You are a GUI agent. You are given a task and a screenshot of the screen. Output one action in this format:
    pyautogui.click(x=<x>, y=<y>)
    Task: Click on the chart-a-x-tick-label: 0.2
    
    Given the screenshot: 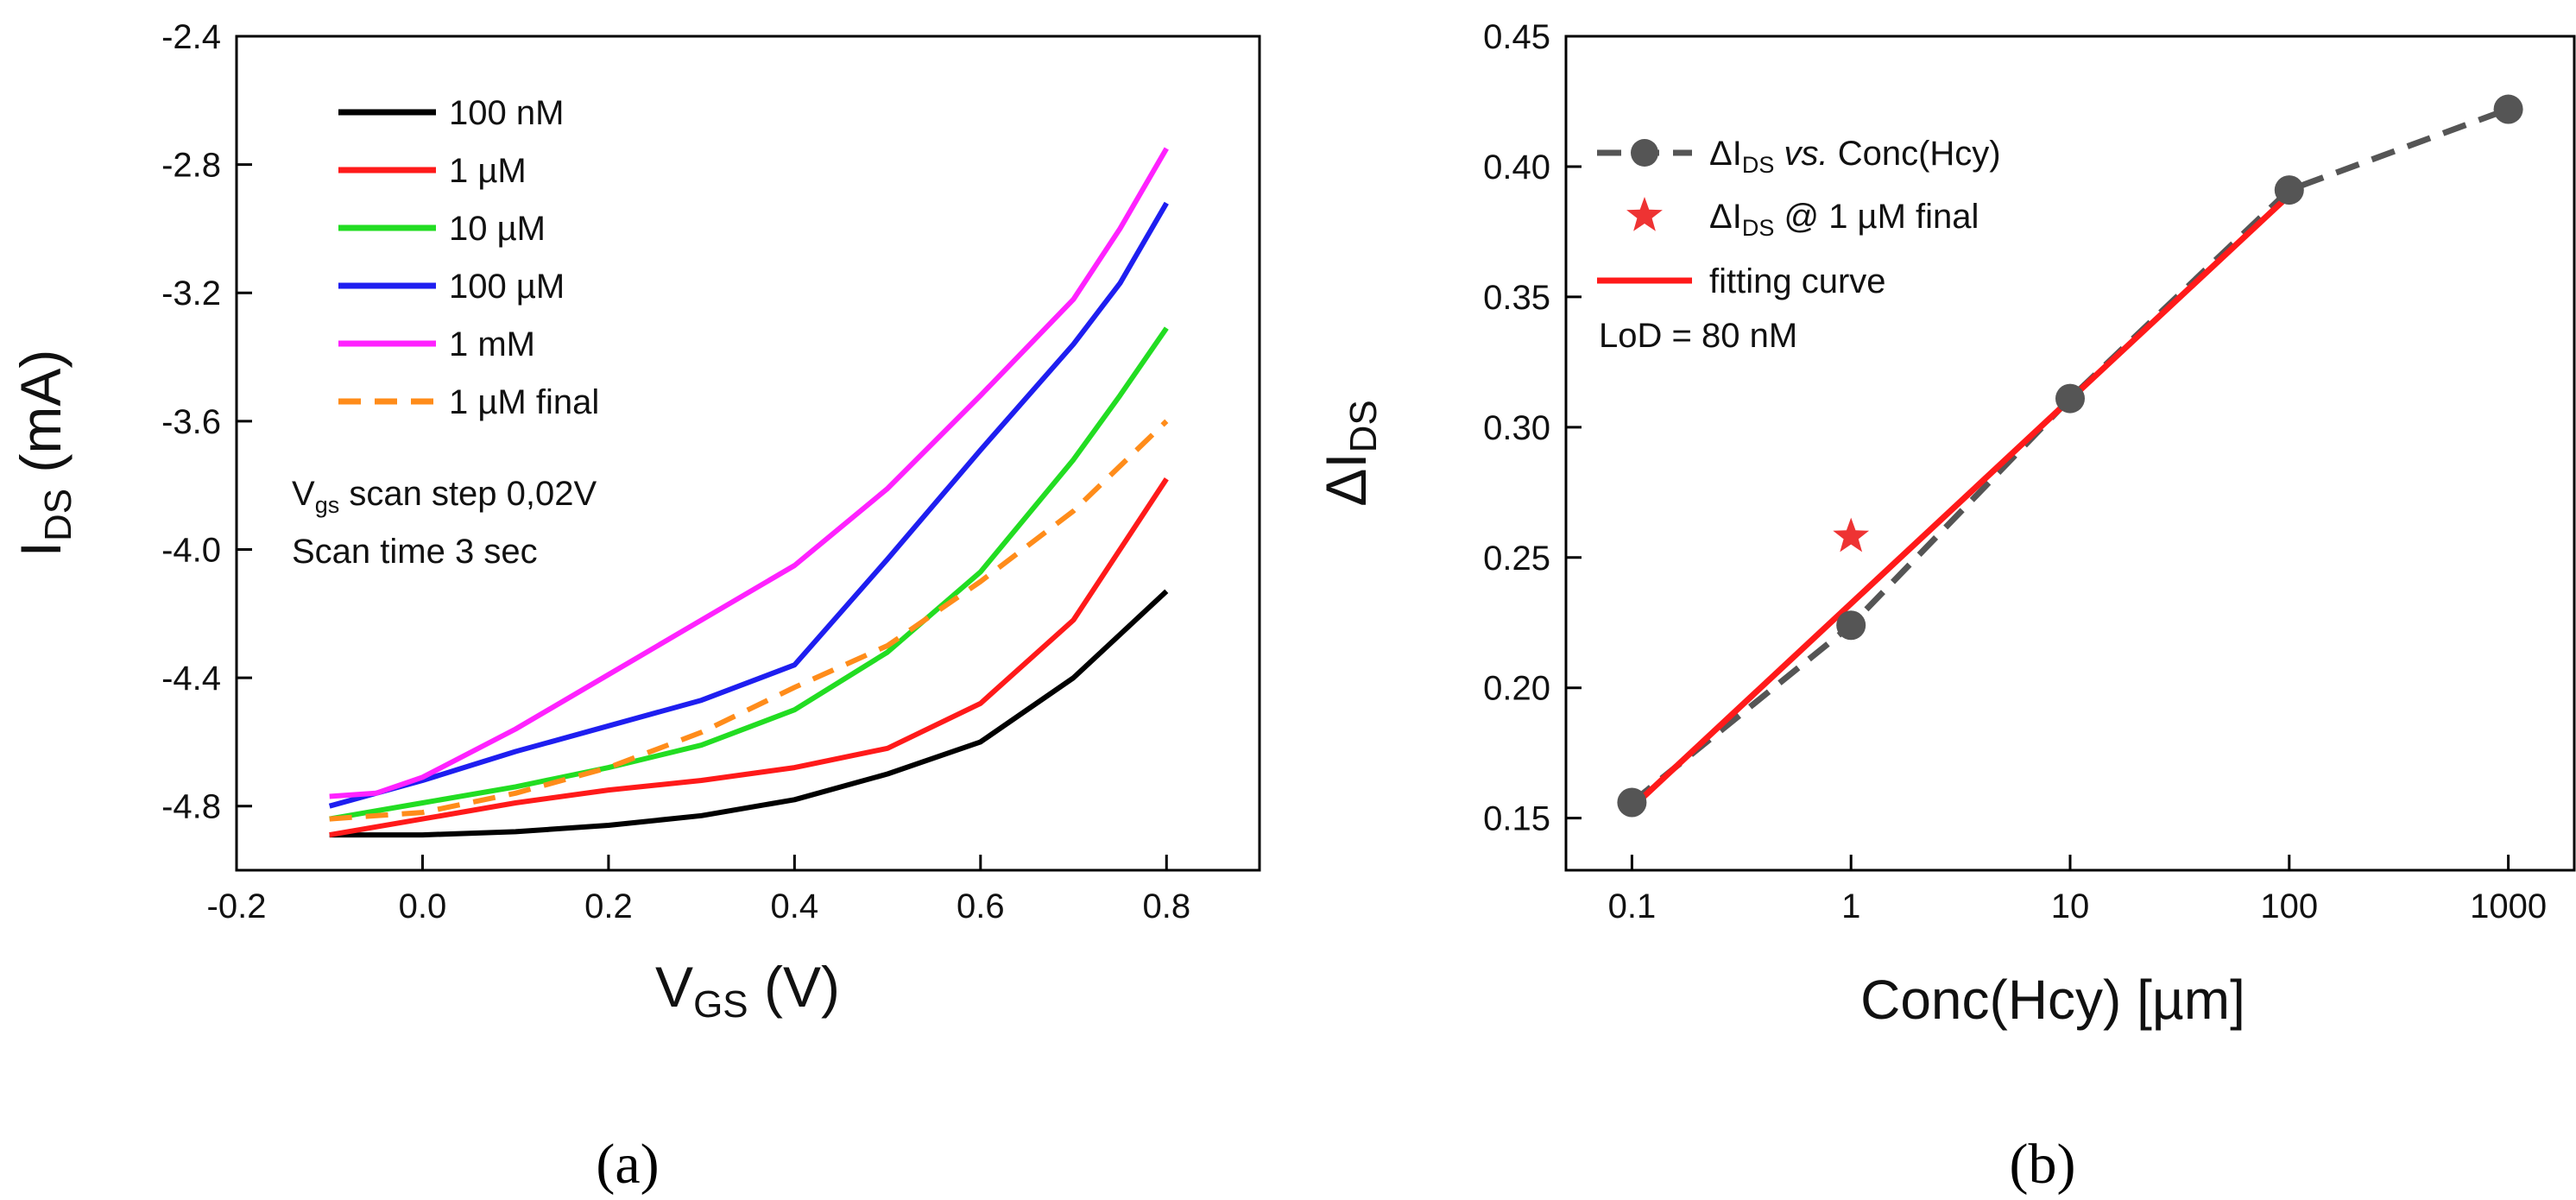 What is the action you would take?
    pyautogui.click(x=608, y=906)
    